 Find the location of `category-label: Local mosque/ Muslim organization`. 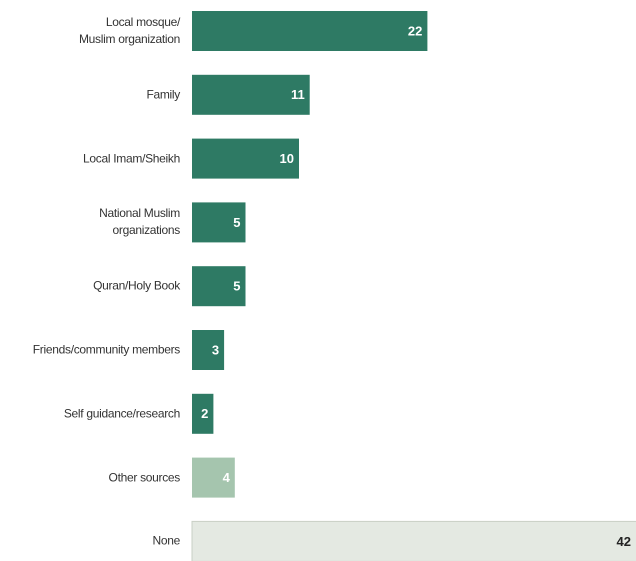

category-label: Local mosque/ Muslim organization is located at coordinates (129, 30).